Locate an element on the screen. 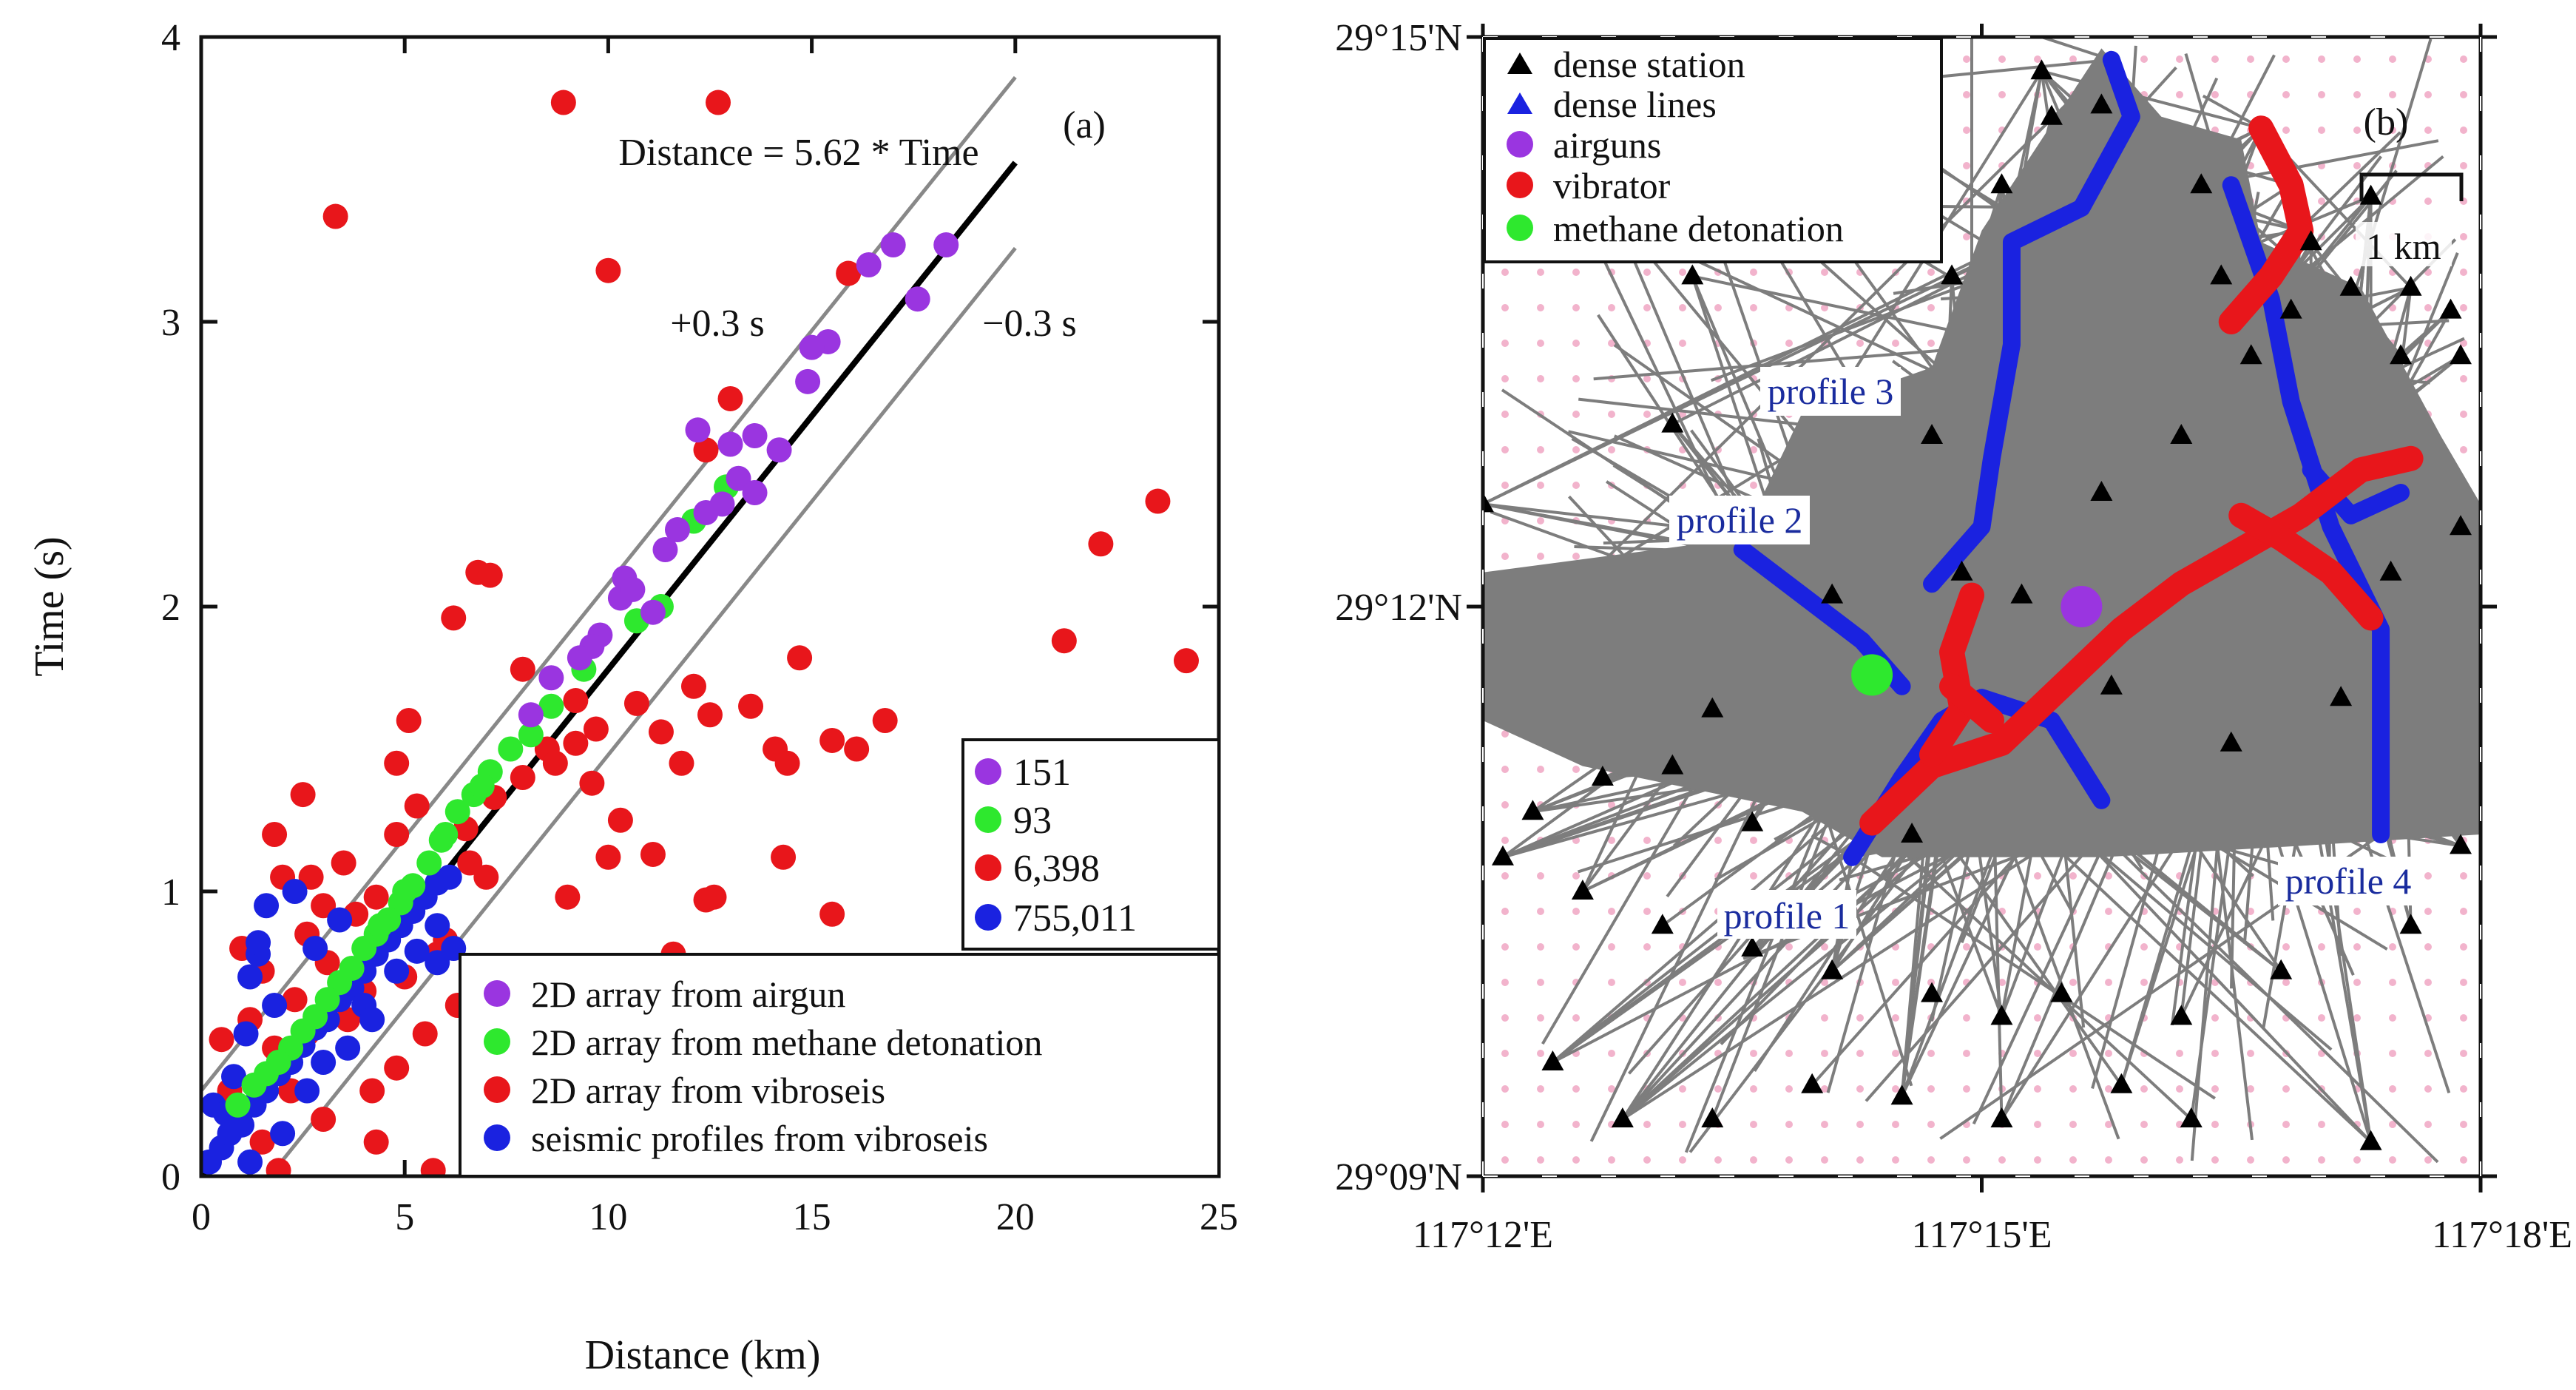 The height and width of the screenshot is (1390, 2576). methane-marker is located at coordinates (1872, 675).